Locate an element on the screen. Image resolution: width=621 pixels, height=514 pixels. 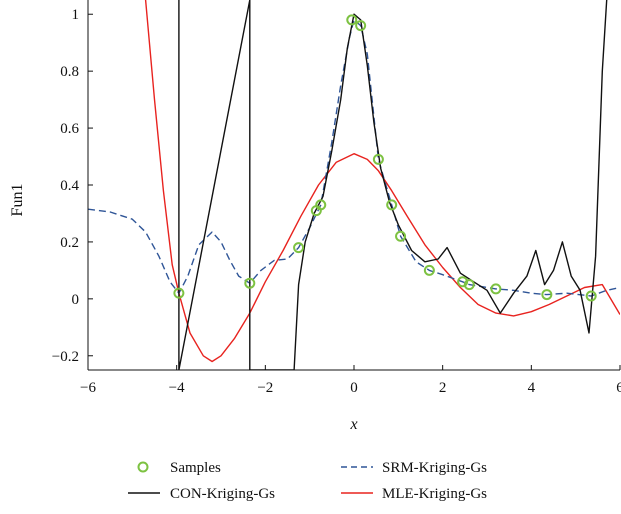
y-ticks: −0.2 0 0.2 0.4 0.6 0.8 1 is located at coordinates (72, 186).